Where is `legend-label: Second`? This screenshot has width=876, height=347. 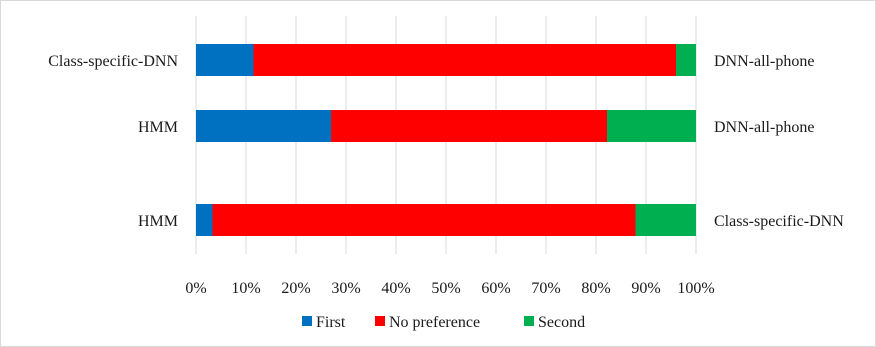
legend-label: Second is located at coordinates (561, 322).